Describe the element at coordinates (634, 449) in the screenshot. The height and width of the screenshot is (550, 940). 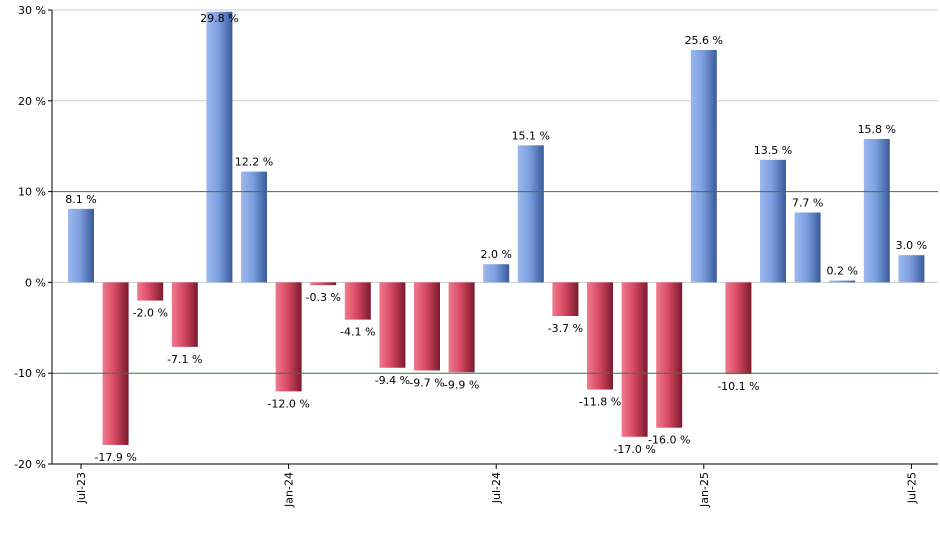
I see `data-label: -17.0 %` at that location.